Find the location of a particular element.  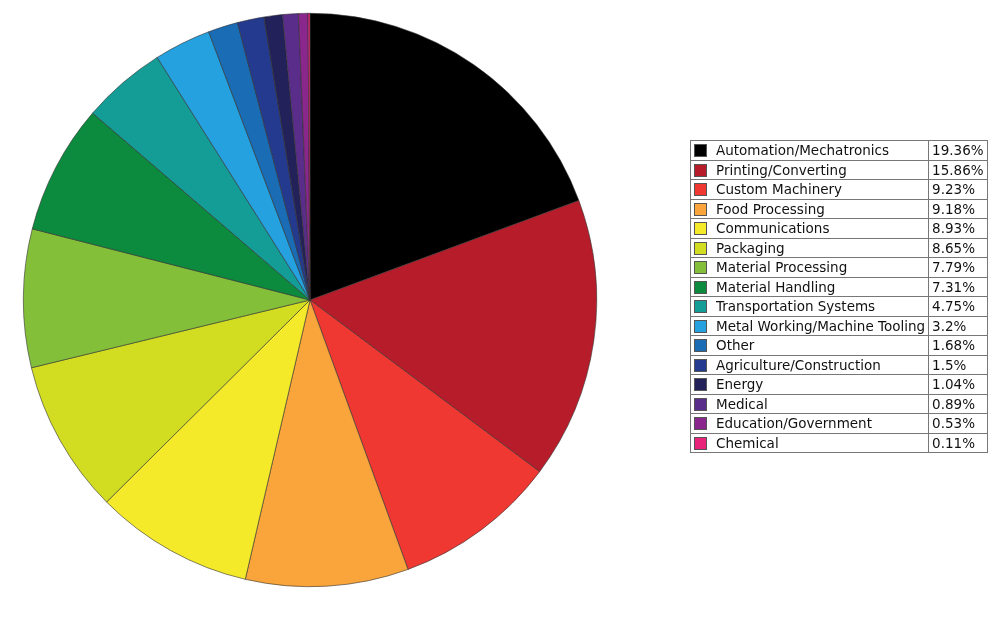

data-label: 4.75% is located at coordinates (958, 306).